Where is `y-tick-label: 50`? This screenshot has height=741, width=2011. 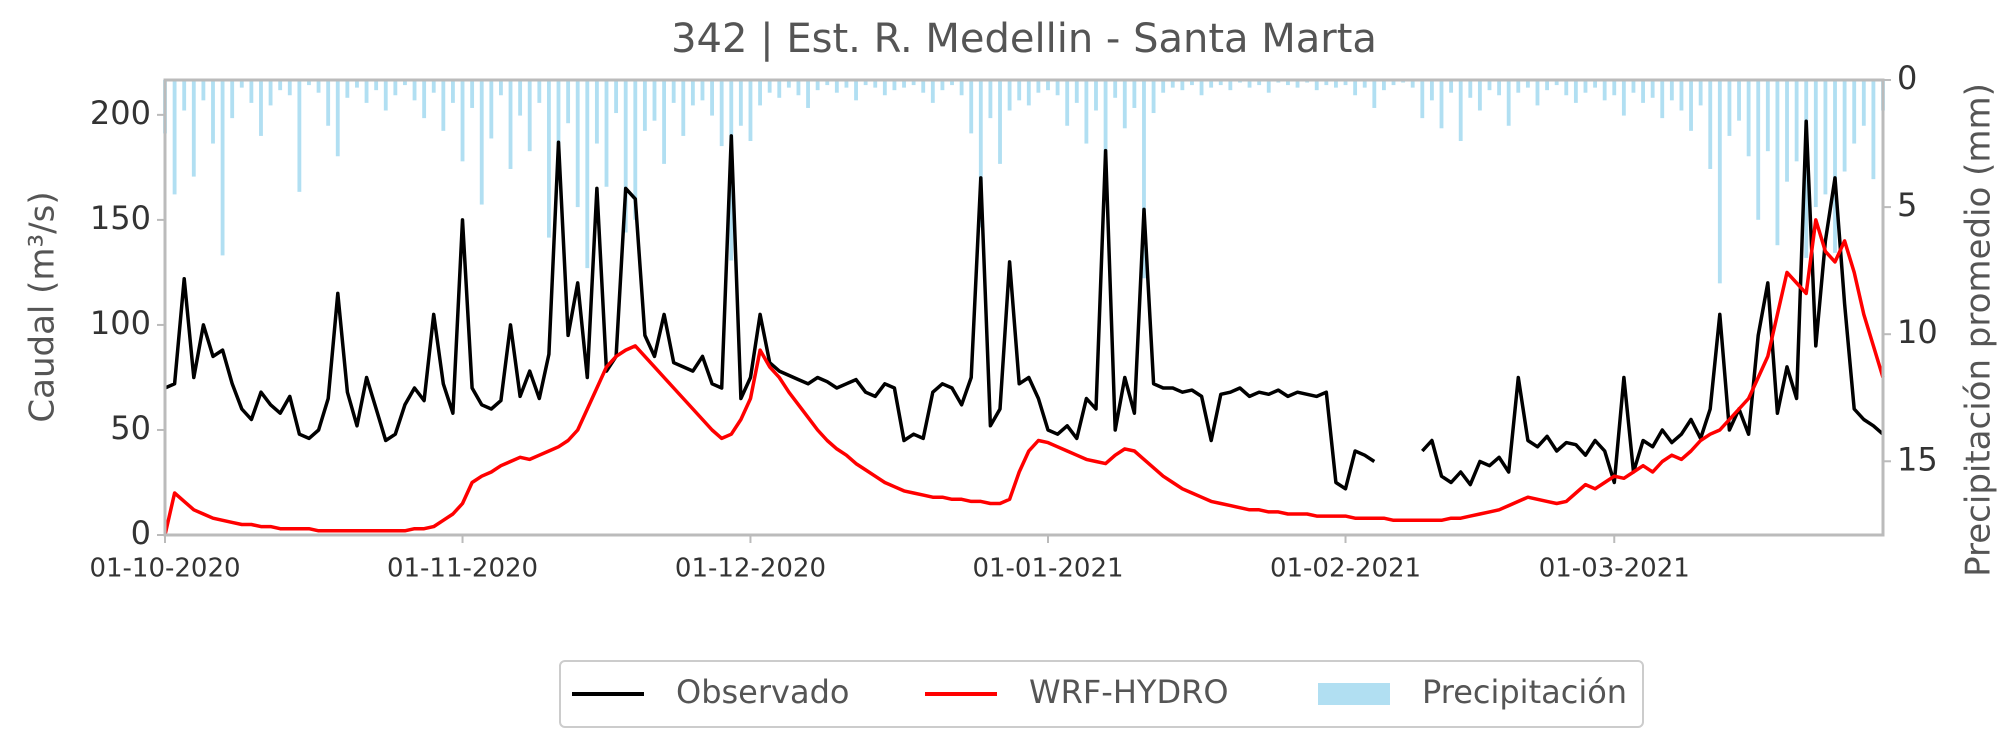
y-tick-label: 50 is located at coordinates (130, 428).